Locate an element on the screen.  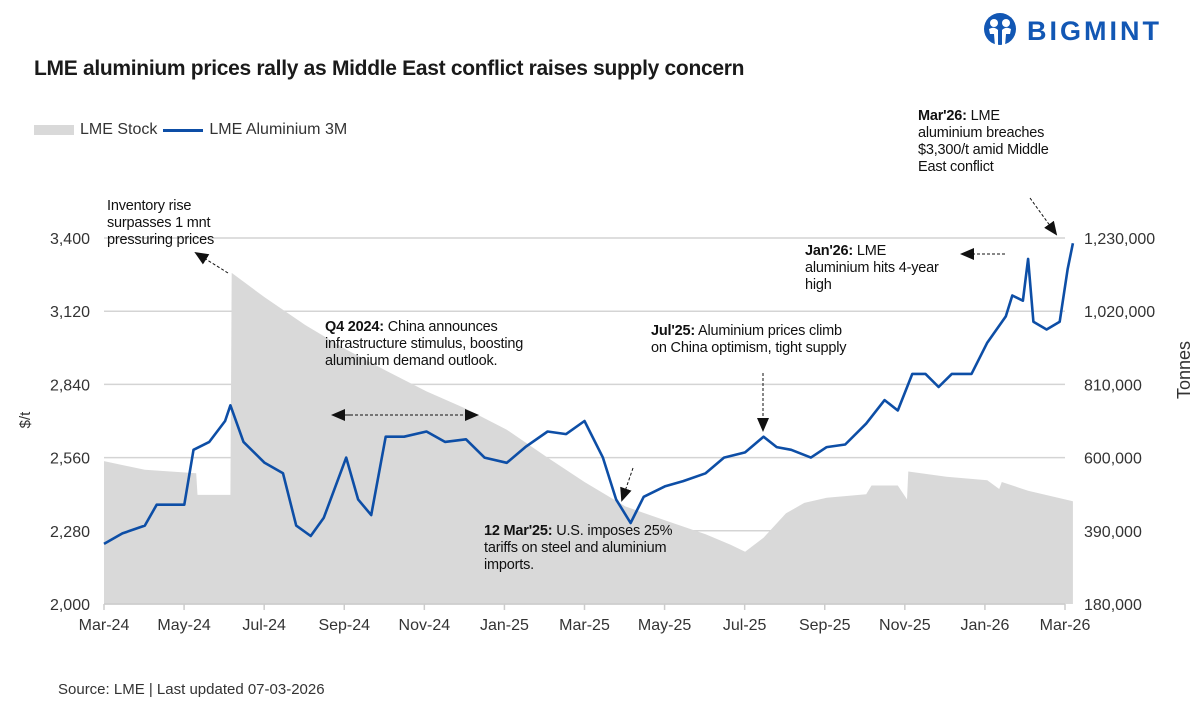
bigmint-logo: BIGMINT is located at coordinates (1072, 31).